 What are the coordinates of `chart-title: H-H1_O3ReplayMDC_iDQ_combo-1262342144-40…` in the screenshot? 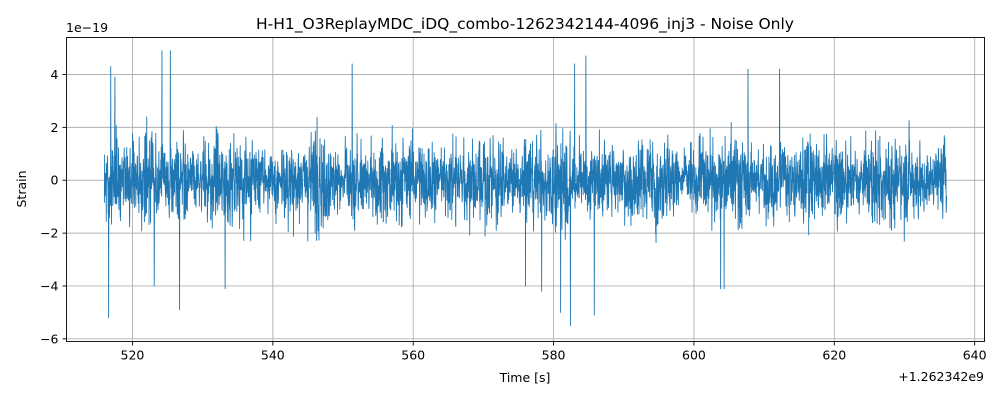 It's located at (525, 24).